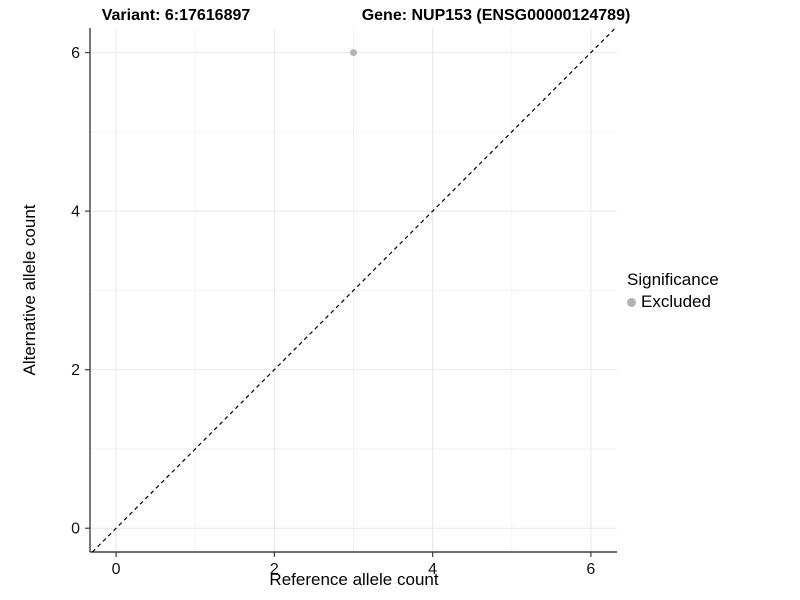 This screenshot has height=600, width=800. Describe the element at coordinates (590, 569) in the screenshot. I see `x-tick-label: 6` at that location.